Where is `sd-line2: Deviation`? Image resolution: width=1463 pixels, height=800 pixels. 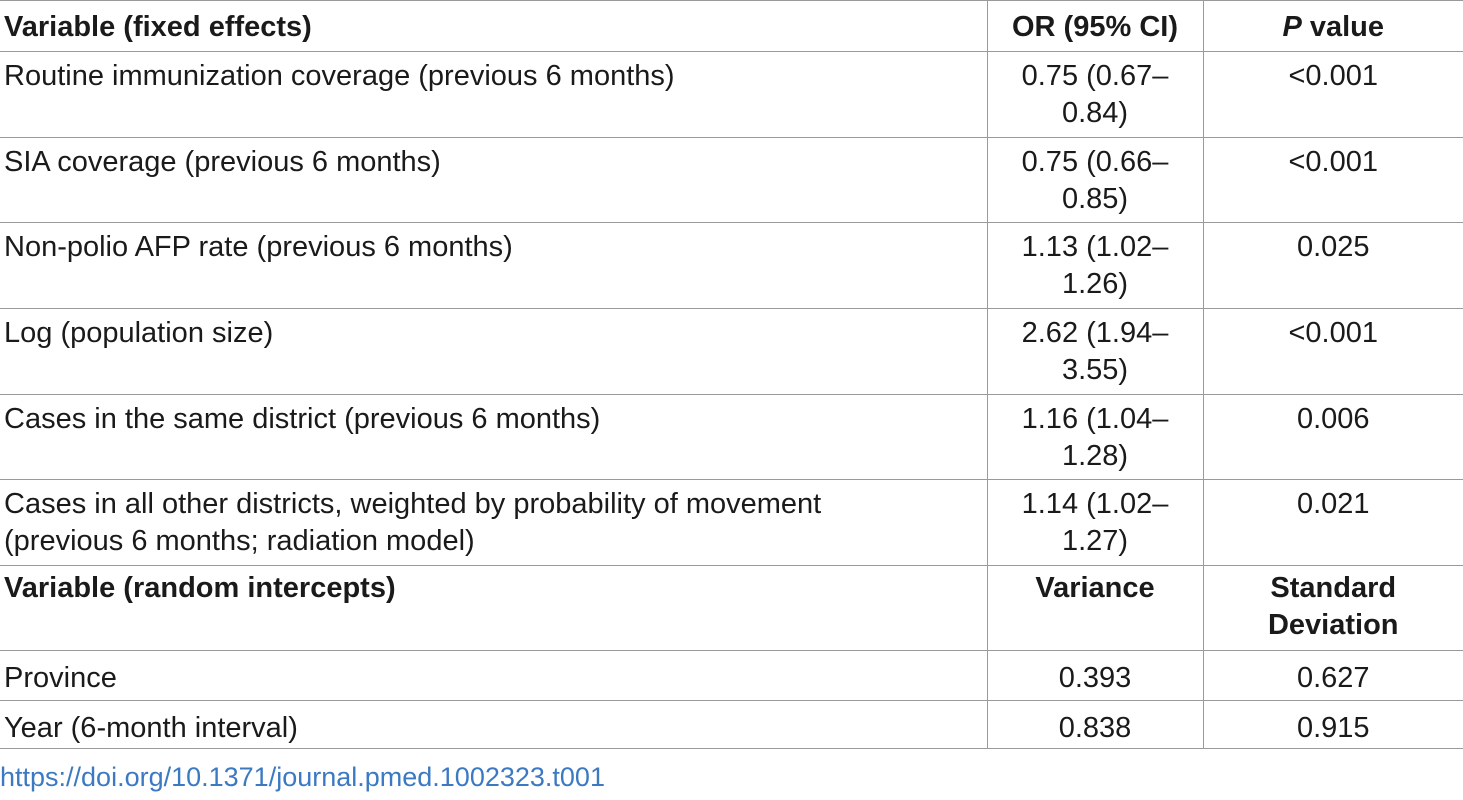 sd-line2: Deviation is located at coordinates (1333, 625).